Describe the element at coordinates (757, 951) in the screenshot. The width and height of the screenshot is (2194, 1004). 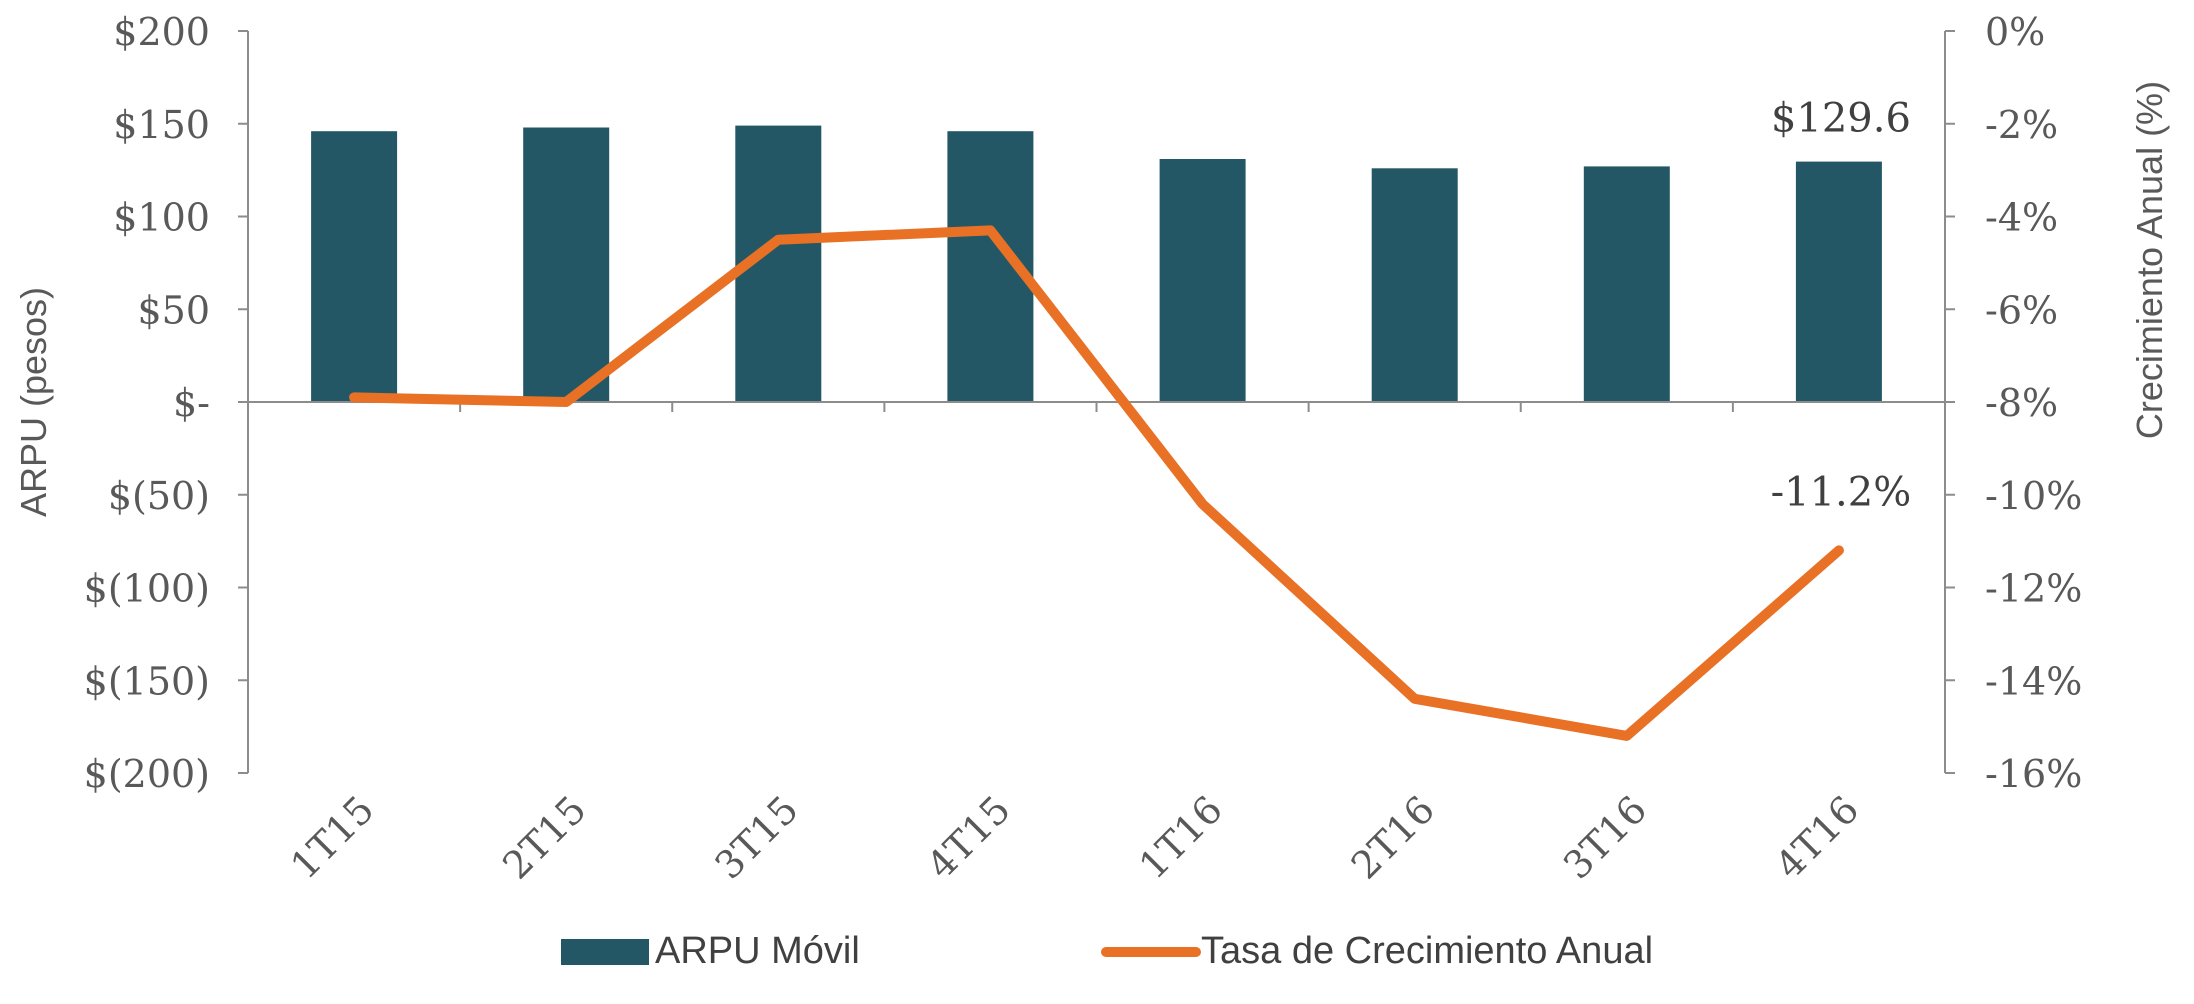
I see `legend-label-arpu: ARPU Móvil` at that location.